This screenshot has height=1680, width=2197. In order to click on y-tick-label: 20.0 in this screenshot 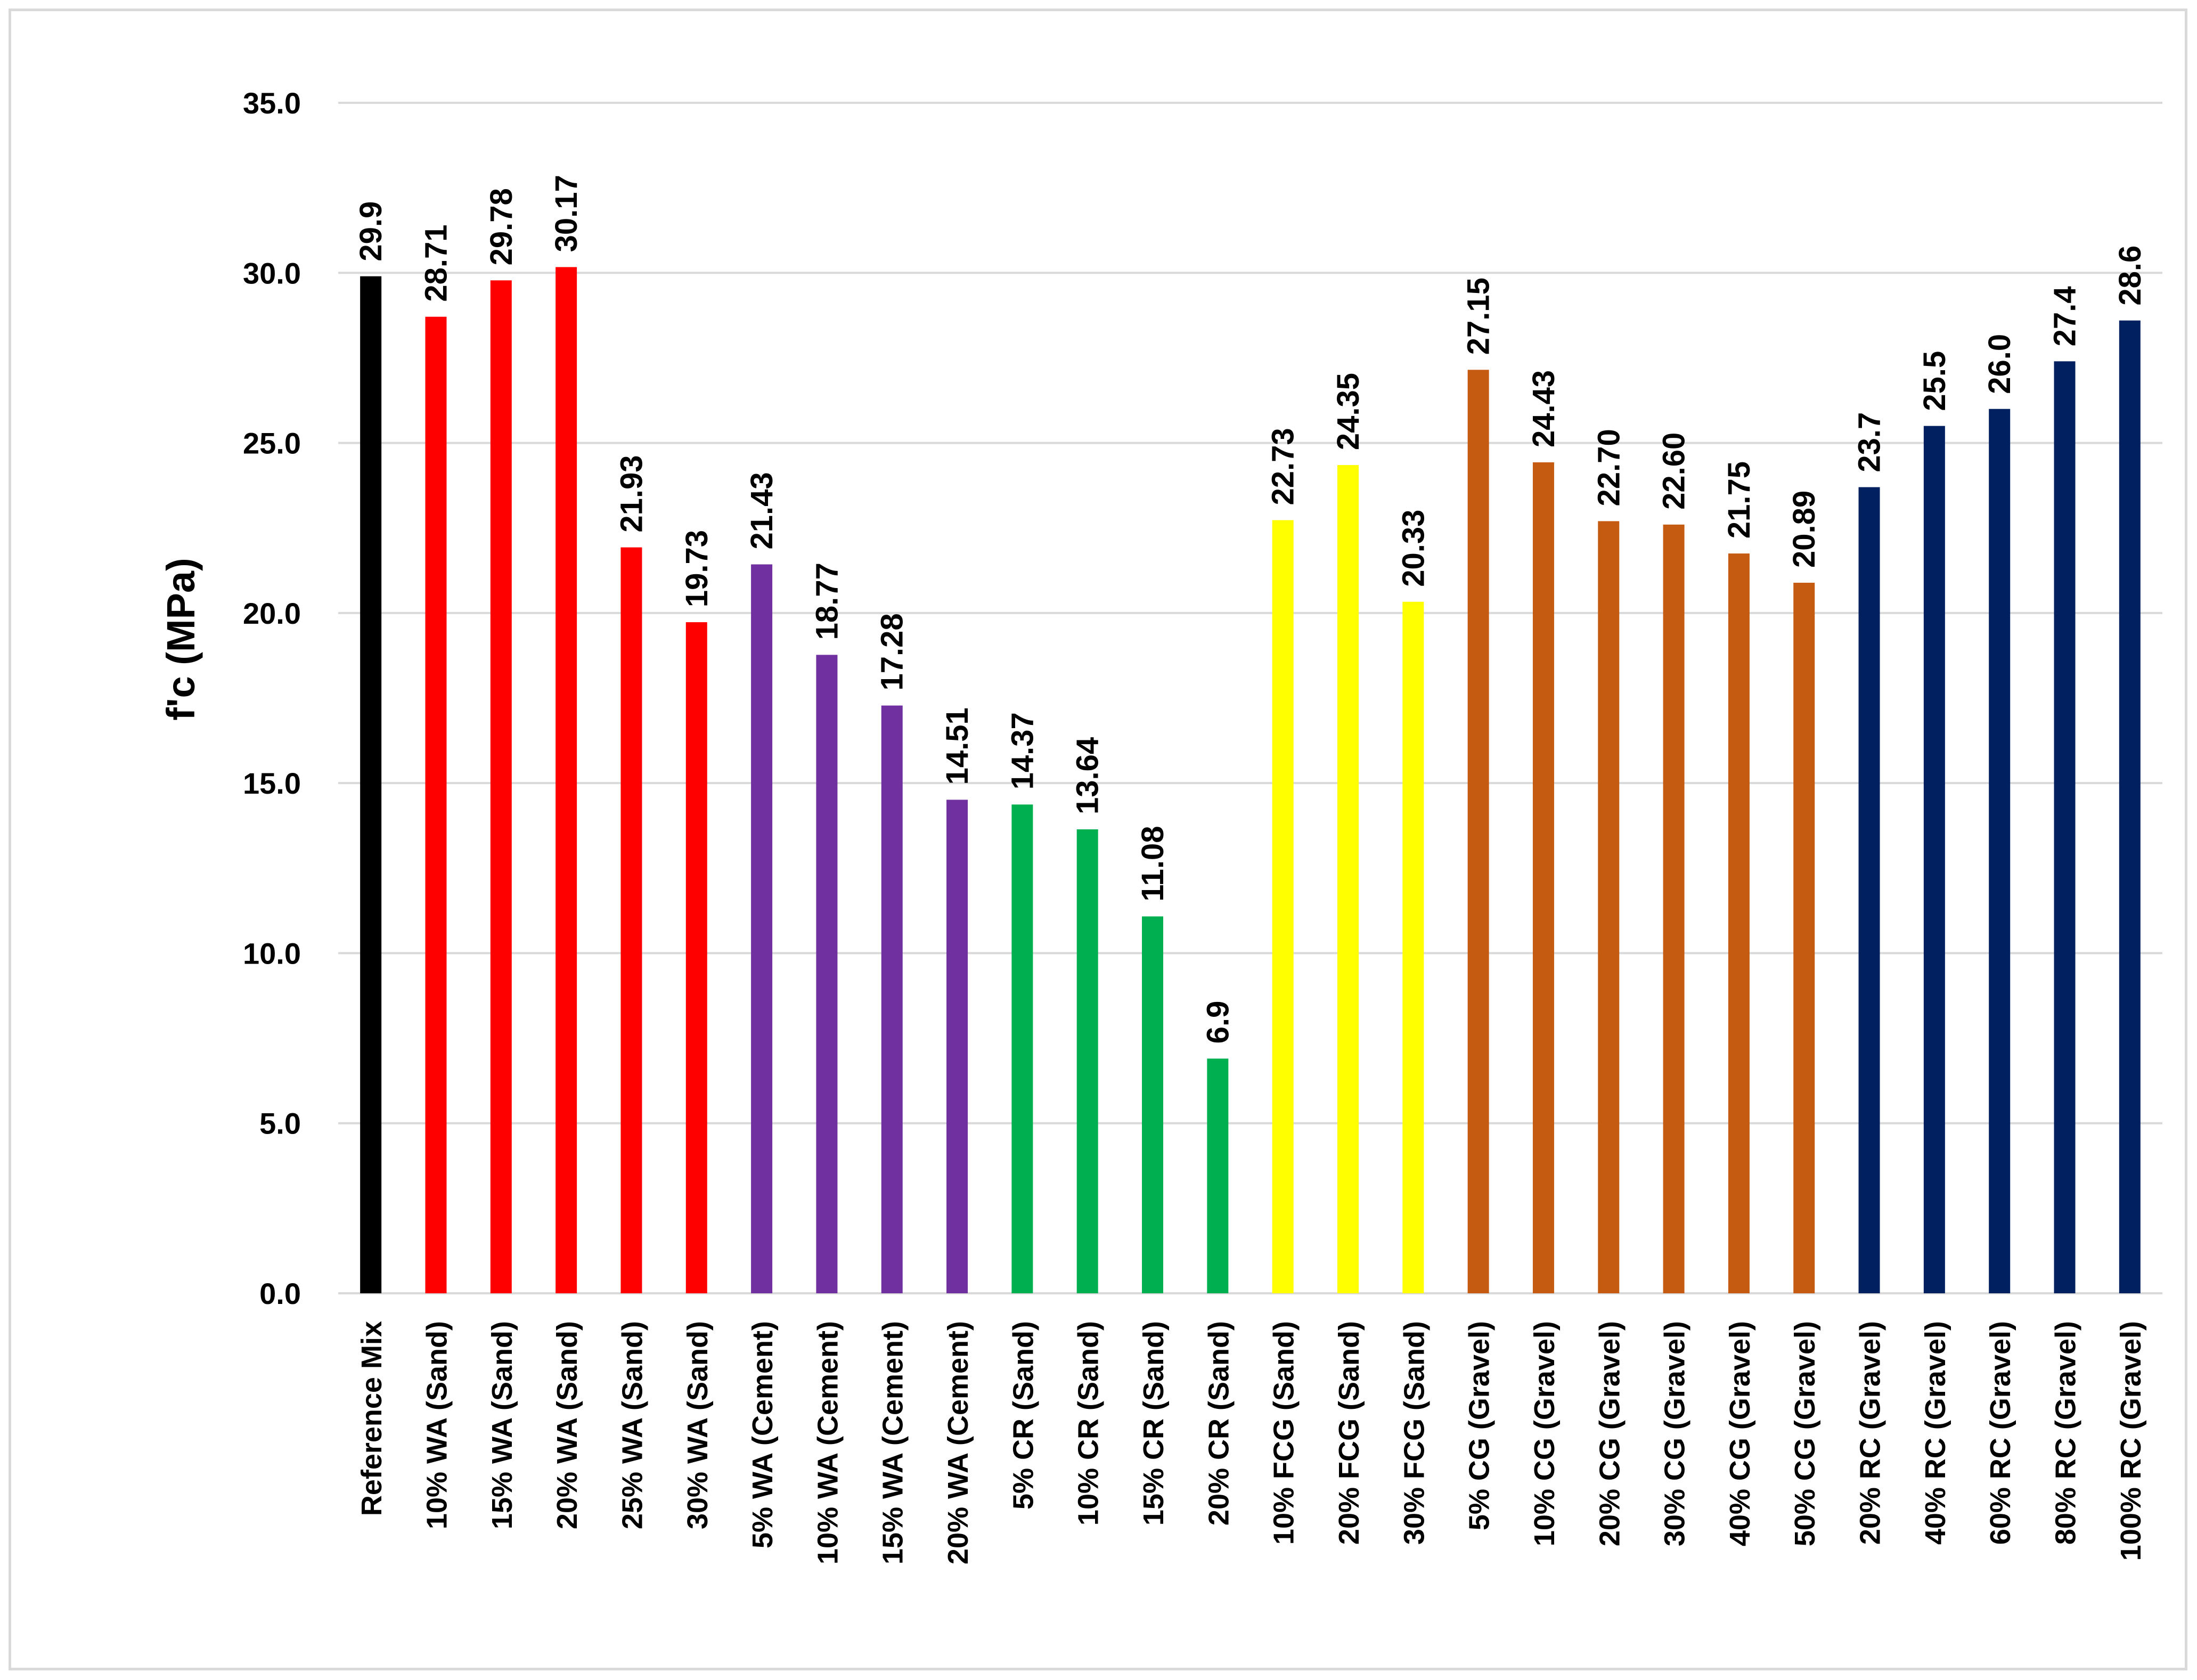, I will do `click(272, 613)`.